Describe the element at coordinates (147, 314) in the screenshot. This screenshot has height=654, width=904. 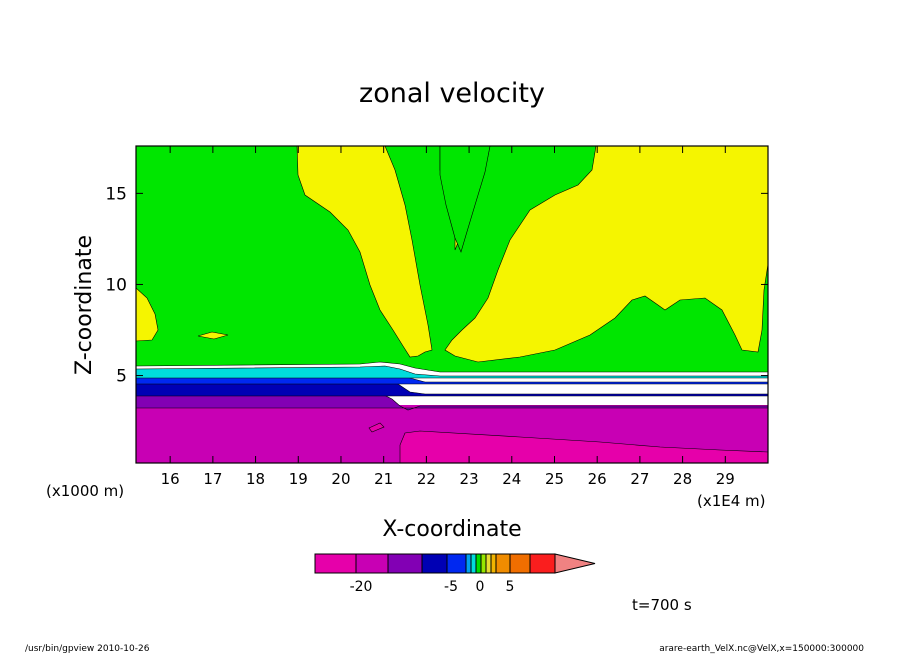
I see `contour-region-yellow-left` at that location.